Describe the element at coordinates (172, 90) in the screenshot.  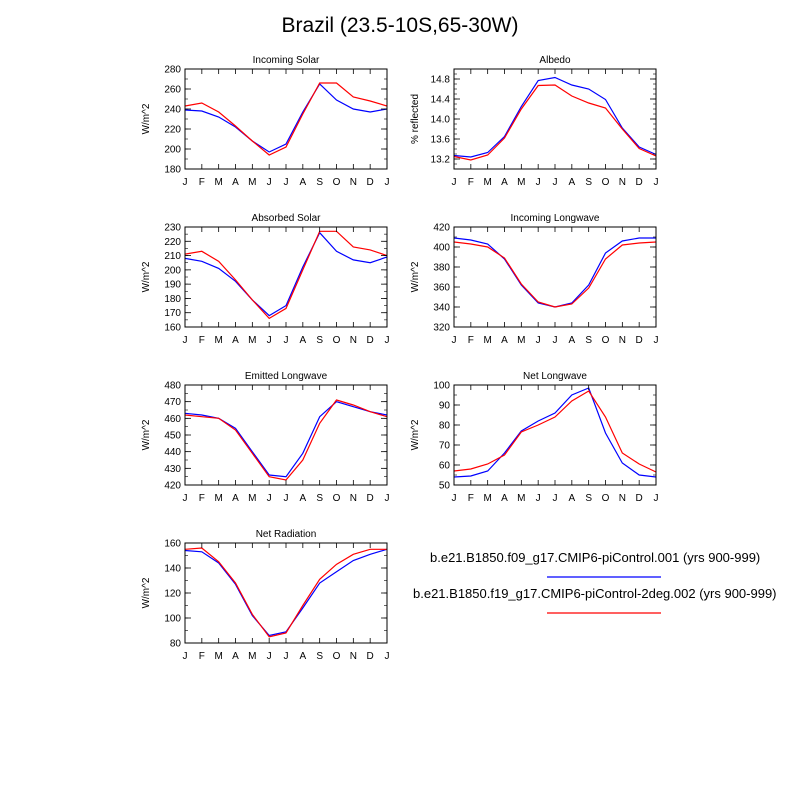
I see `y-tick-label: 260` at that location.